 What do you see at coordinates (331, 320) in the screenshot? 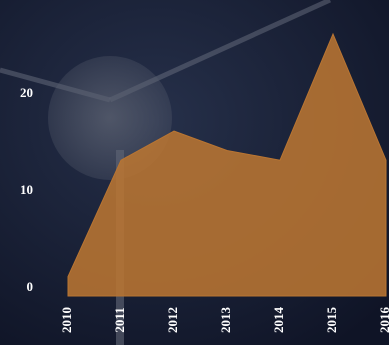
I see `x-tick-label: 2015` at bounding box center [331, 320].